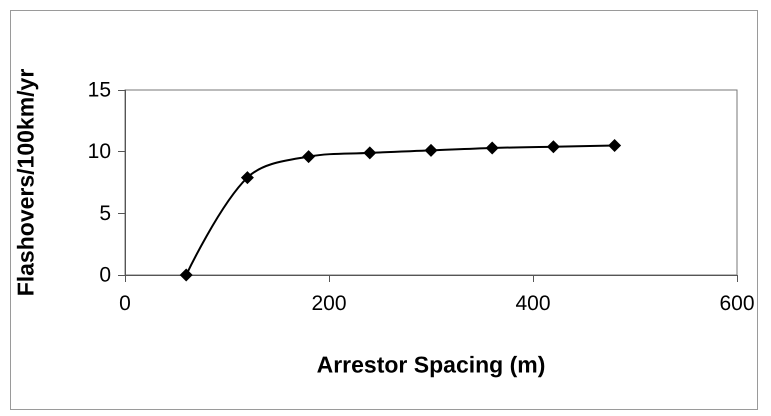 Image resolution: width=771 pixels, height=416 pixels. I want to click on y-tick-label: 5, so click(105, 213).